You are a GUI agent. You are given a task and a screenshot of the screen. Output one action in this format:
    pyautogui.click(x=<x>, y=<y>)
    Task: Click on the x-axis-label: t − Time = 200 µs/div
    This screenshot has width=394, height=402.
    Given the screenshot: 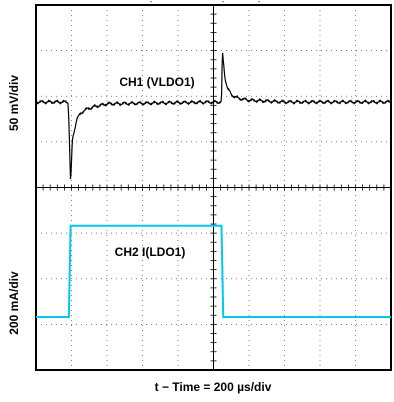 What is the action you would take?
    pyautogui.click(x=213, y=387)
    